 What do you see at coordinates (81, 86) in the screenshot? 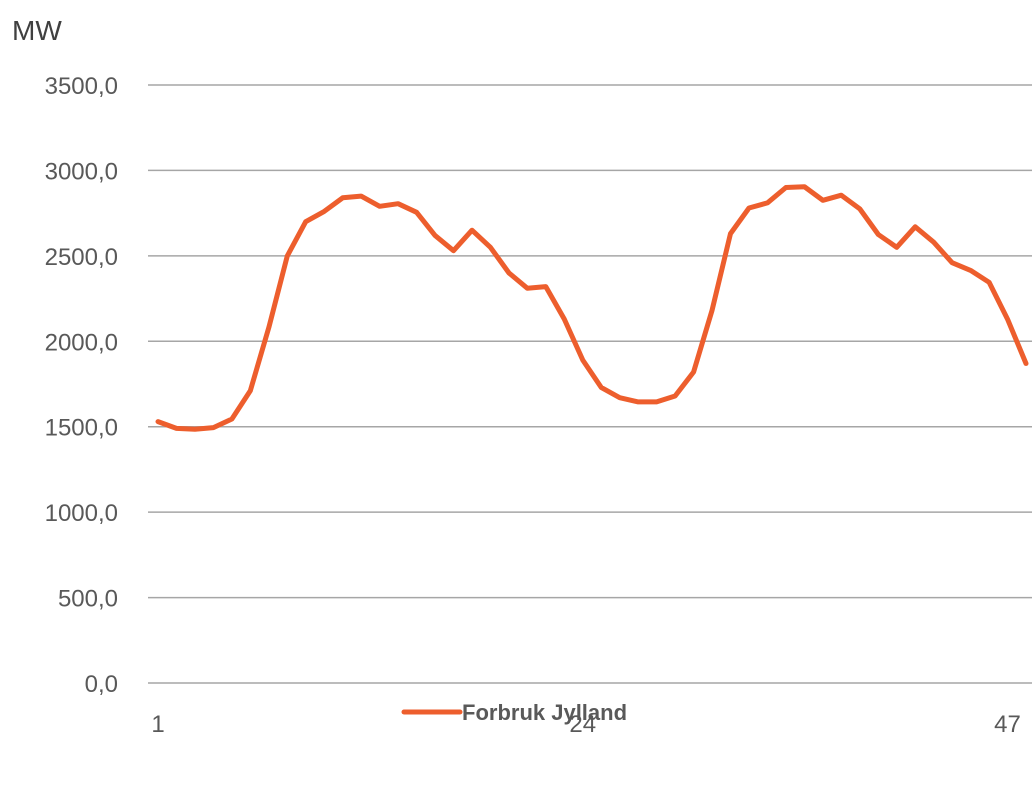
I see `y-tick-label: 3500,0` at bounding box center [81, 86].